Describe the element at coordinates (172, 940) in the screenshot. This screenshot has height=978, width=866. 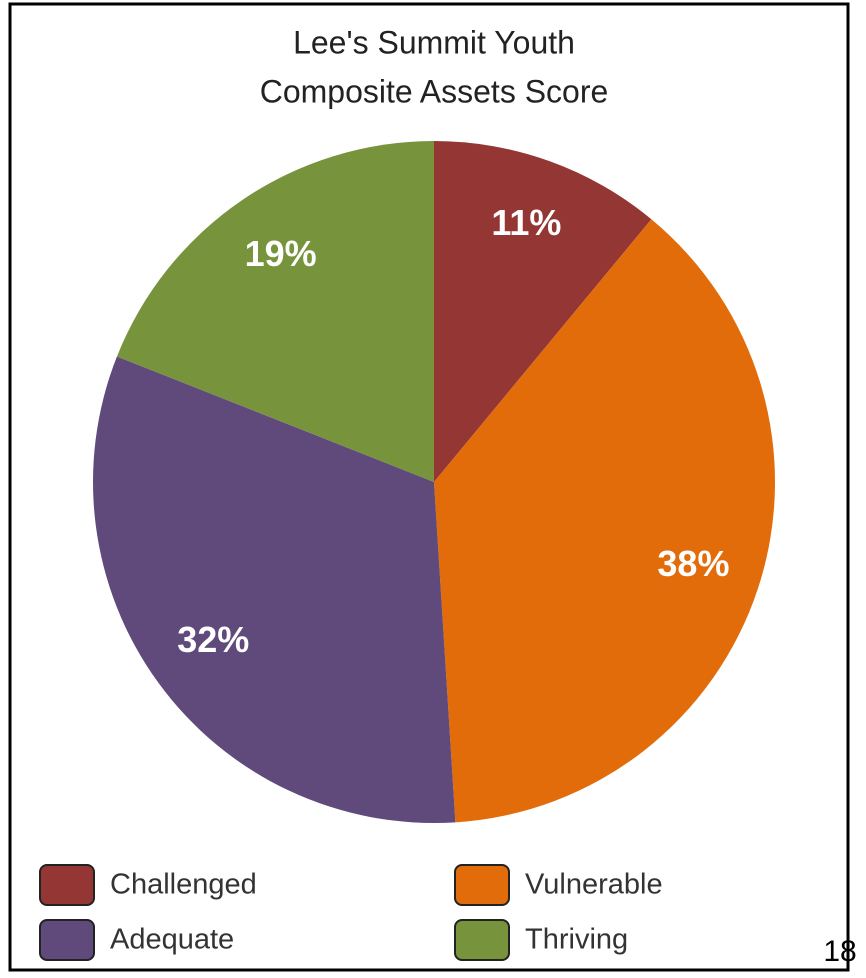
I see `legend-label: Adequate` at that location.